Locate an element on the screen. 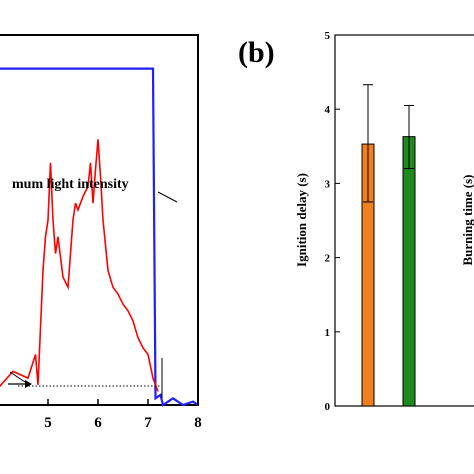 The image size is (474, 474). annotation-max-light-arrow is located at coordinates (167, 197).